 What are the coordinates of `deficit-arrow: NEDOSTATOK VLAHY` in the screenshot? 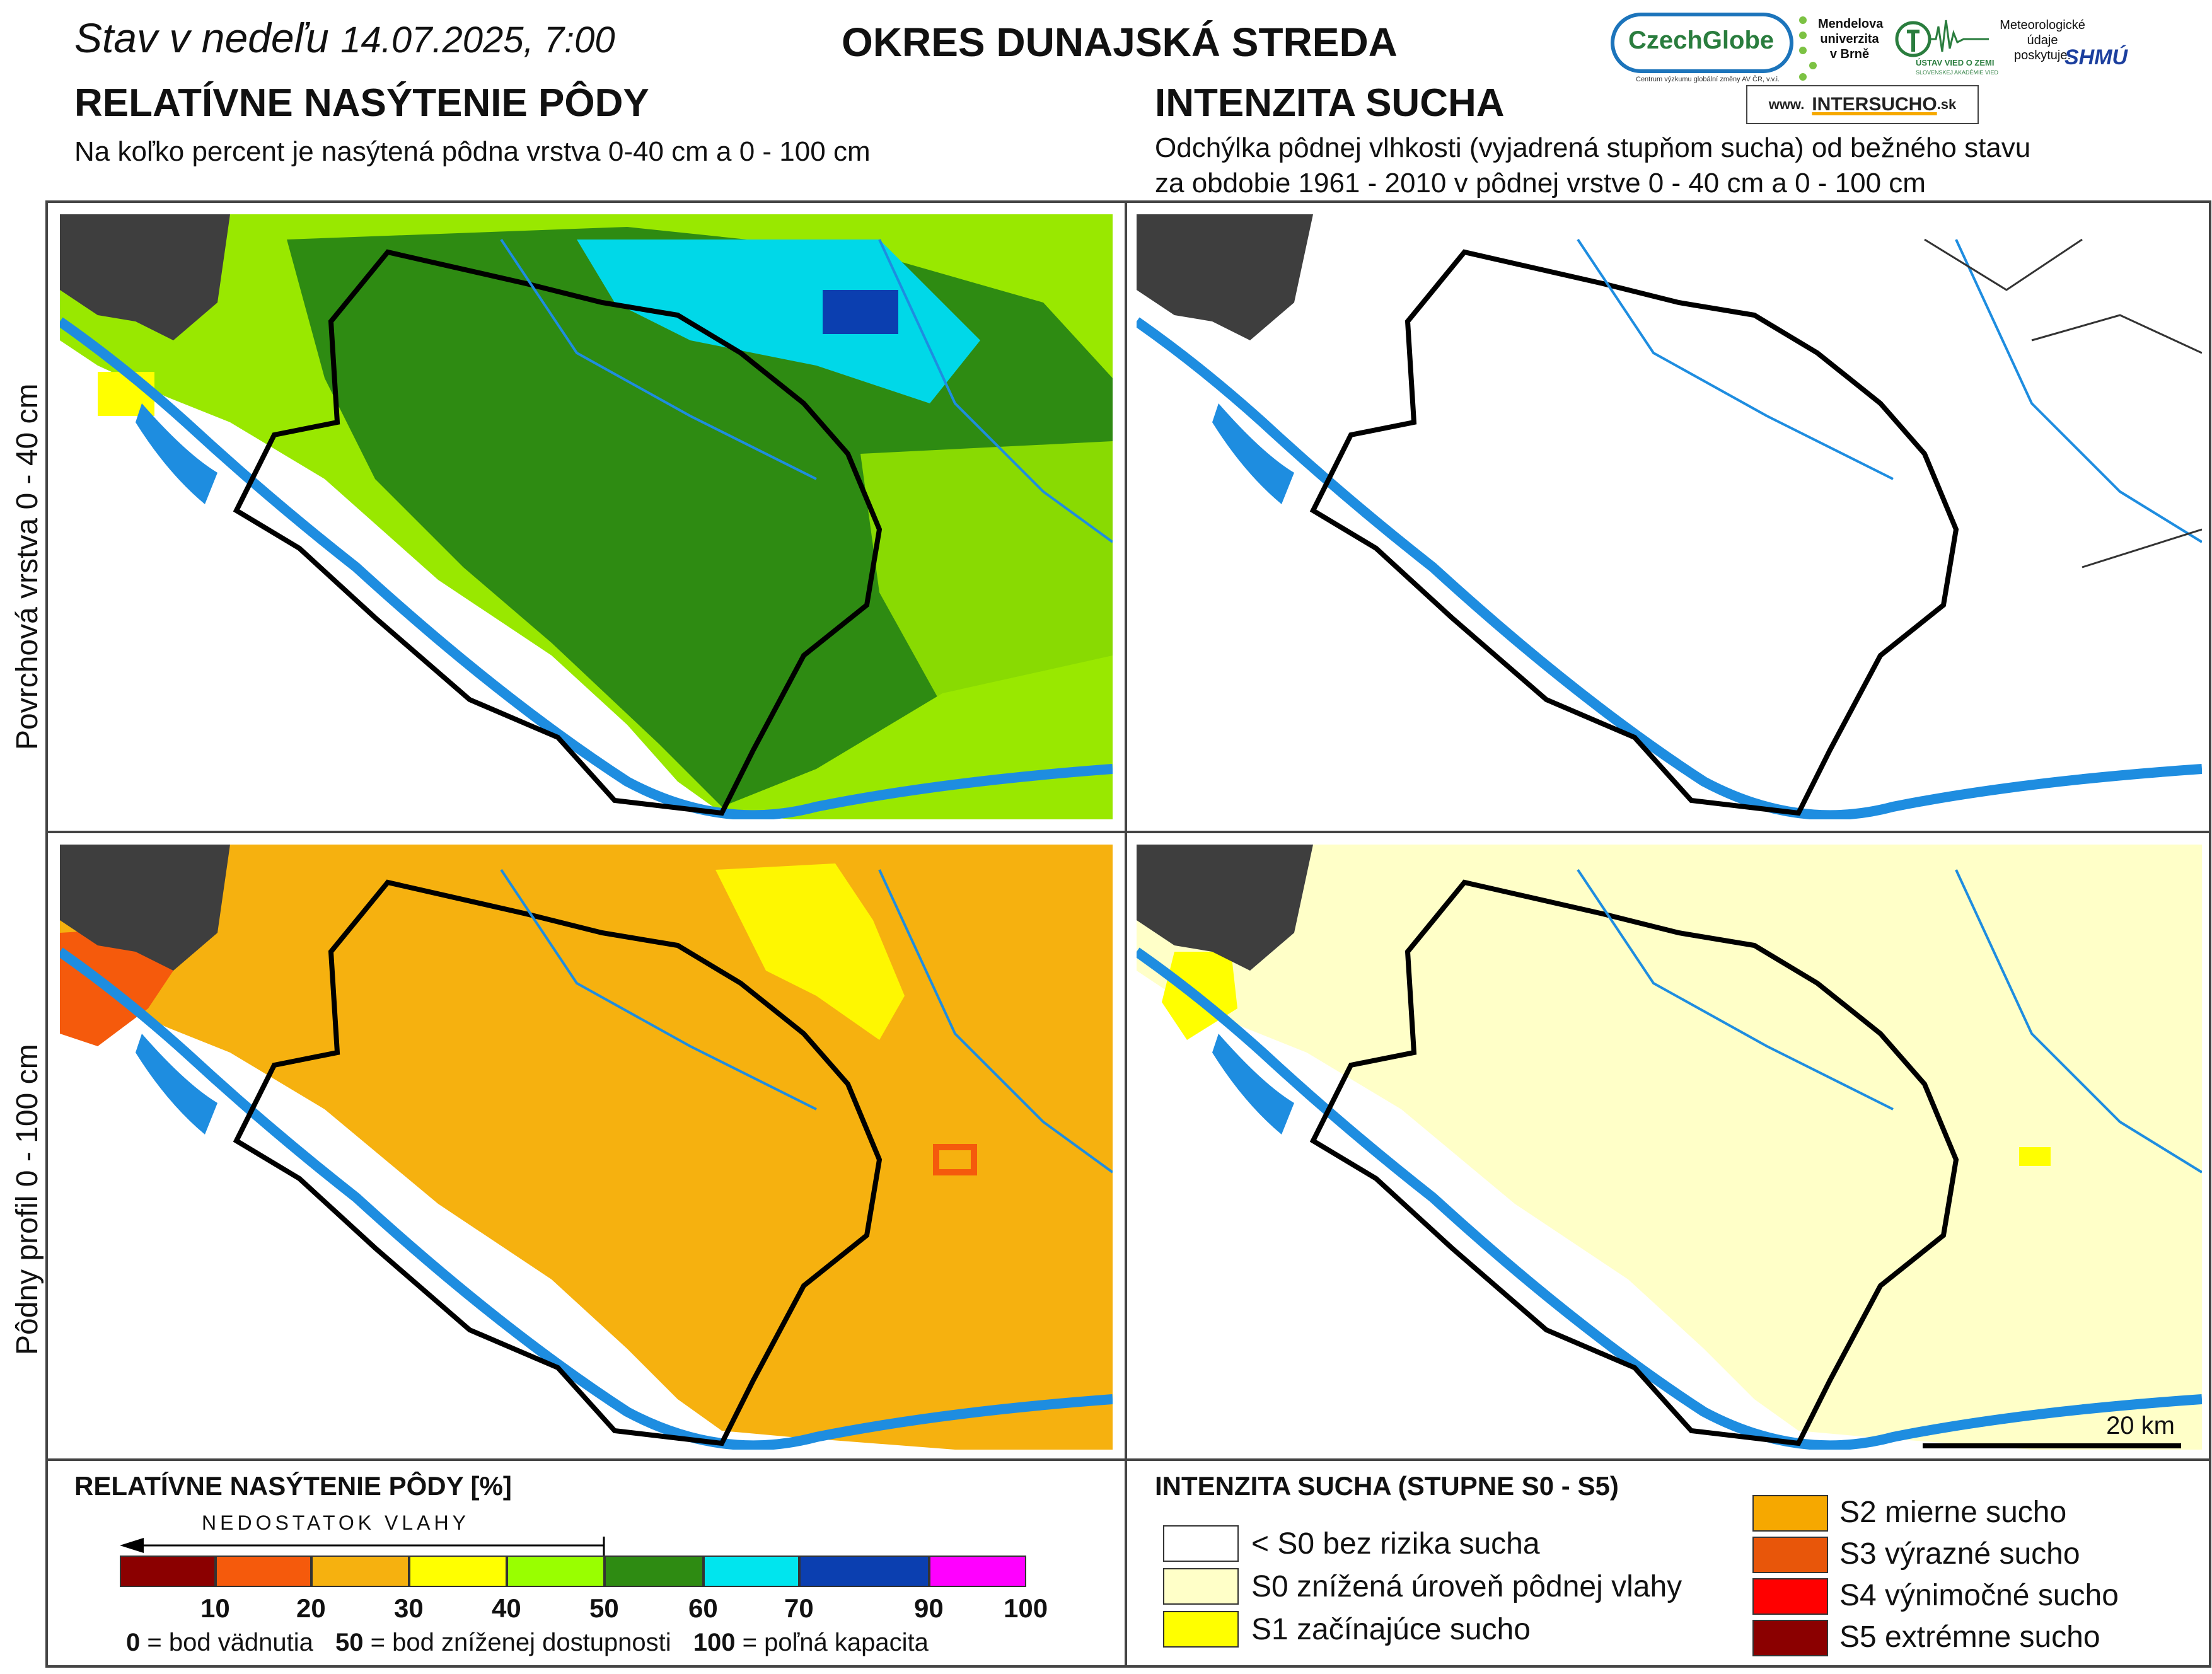 It's located at (362, 1533).